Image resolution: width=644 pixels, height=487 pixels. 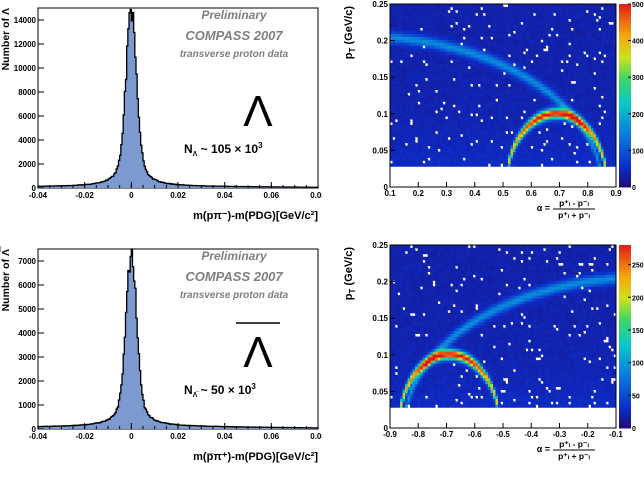 What do you see at coordinates (27, 92) in the screenshot?
I see `y-tick-label: 8000` at bounding box center [27, 92].